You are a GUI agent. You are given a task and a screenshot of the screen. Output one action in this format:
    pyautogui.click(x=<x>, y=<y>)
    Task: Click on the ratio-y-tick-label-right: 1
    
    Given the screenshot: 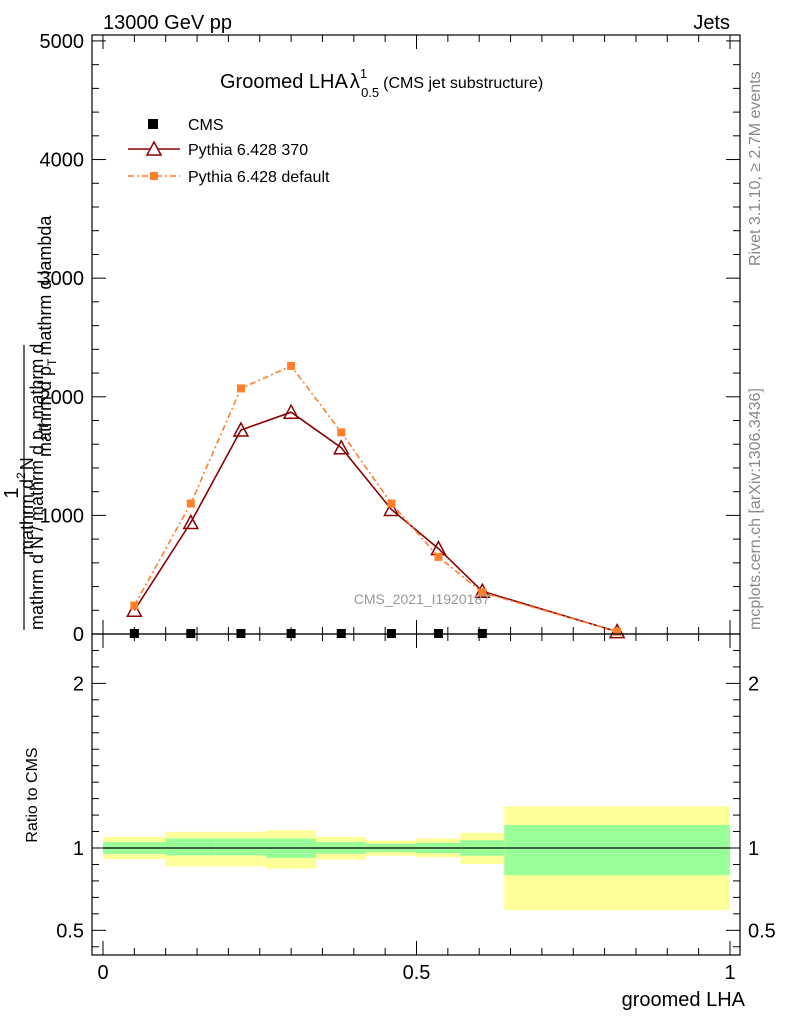 What is the action you would take?
    pyautogui.click(x=753, y=849)
    